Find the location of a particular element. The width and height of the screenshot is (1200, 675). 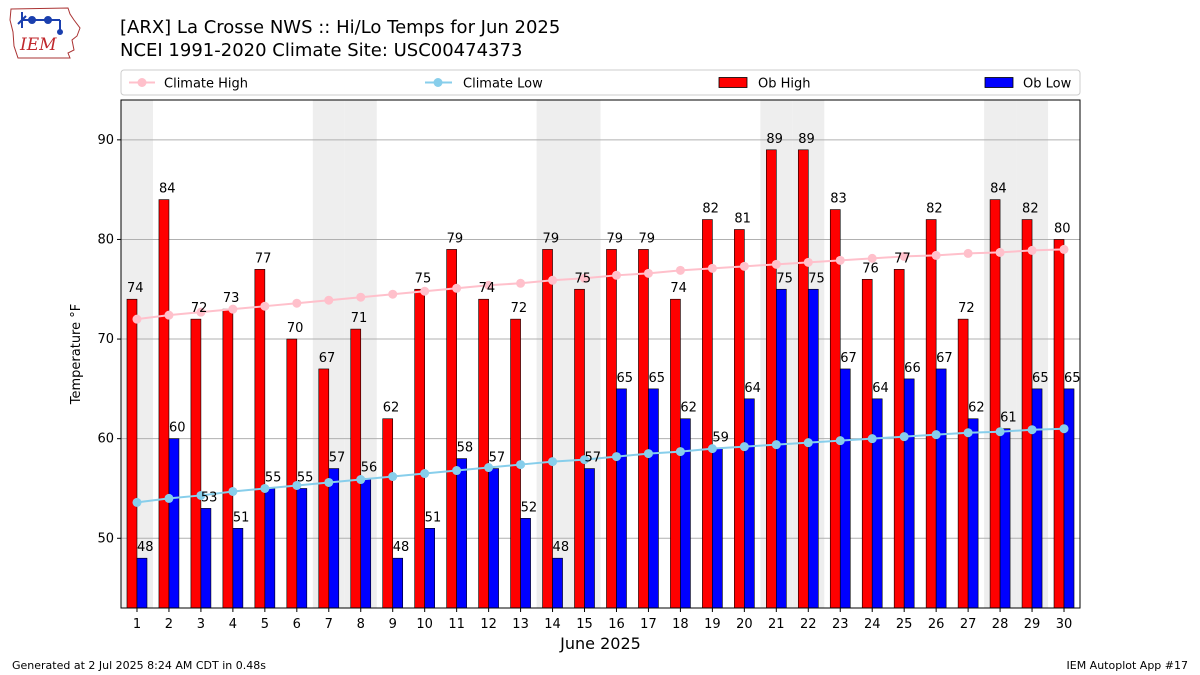

x-axis-label: June 2025 is located at coordinates (600, 643).